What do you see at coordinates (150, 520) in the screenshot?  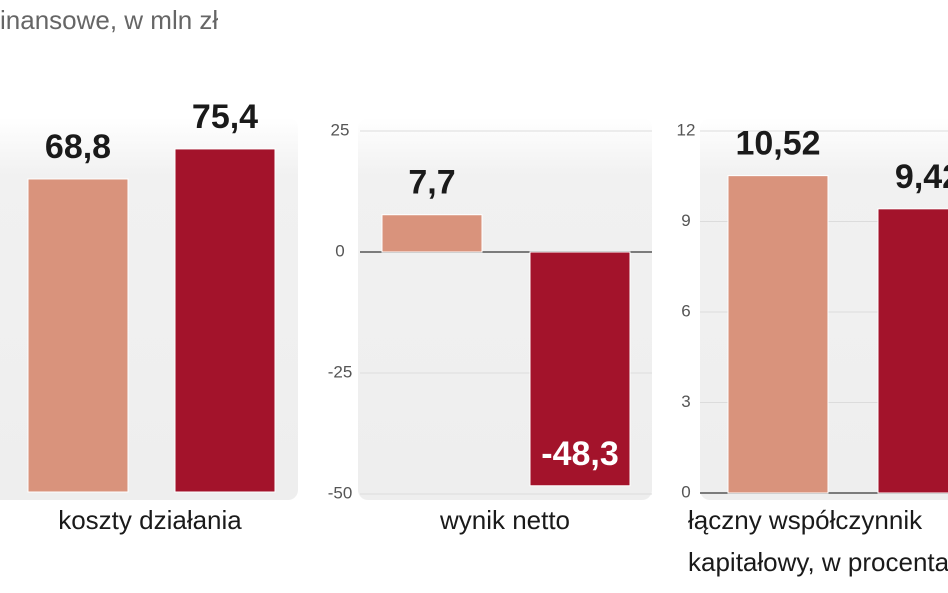 I see `category-label: koszty działania` at bounding box center [150, 520].